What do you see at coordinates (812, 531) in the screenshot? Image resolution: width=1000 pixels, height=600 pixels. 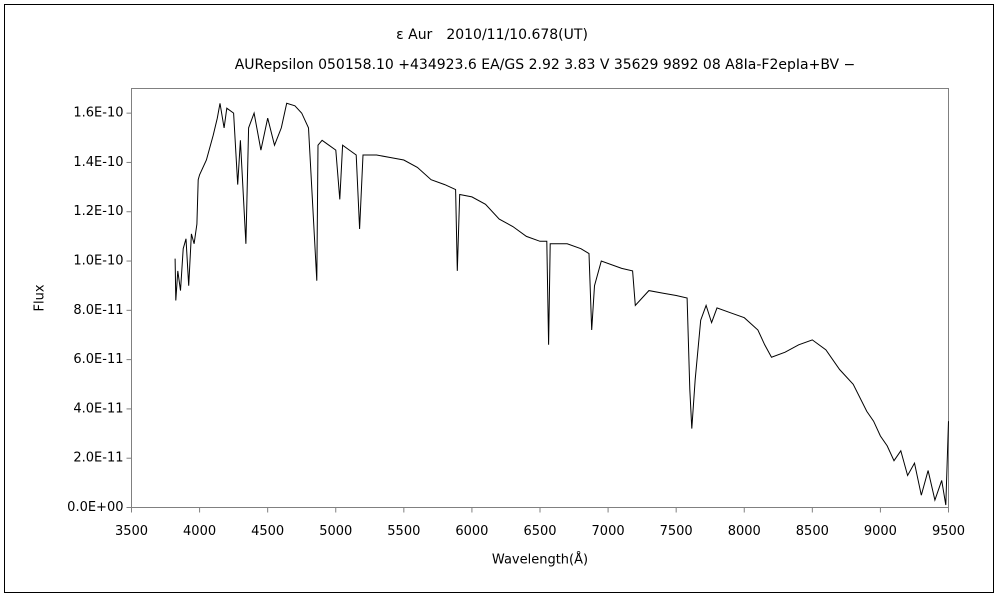 I see `x-tick-label: 8500` at bounding box center [812, 531].